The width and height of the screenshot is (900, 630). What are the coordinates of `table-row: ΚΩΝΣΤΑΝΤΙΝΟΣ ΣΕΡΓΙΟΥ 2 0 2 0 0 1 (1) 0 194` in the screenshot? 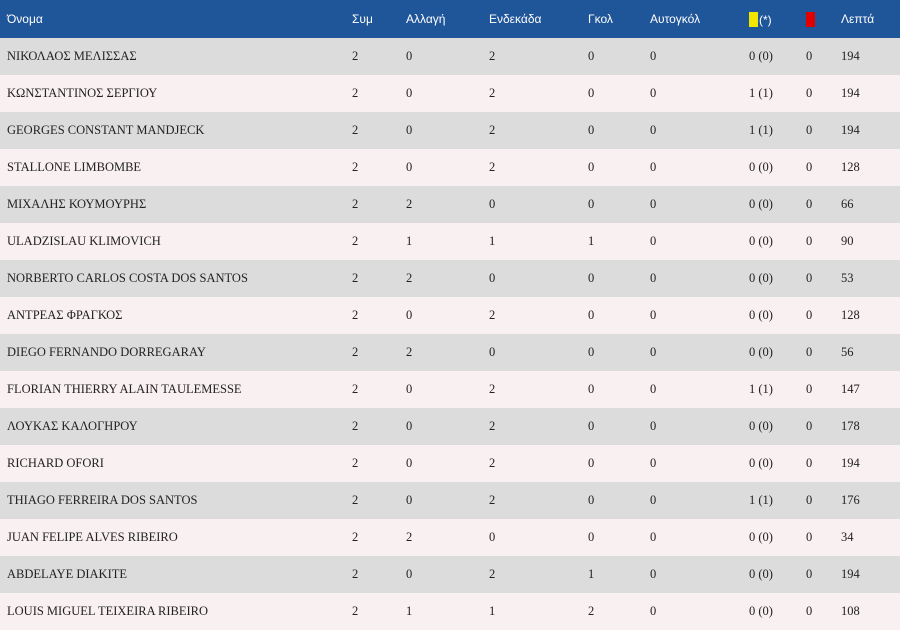 It's located at (450, 93).